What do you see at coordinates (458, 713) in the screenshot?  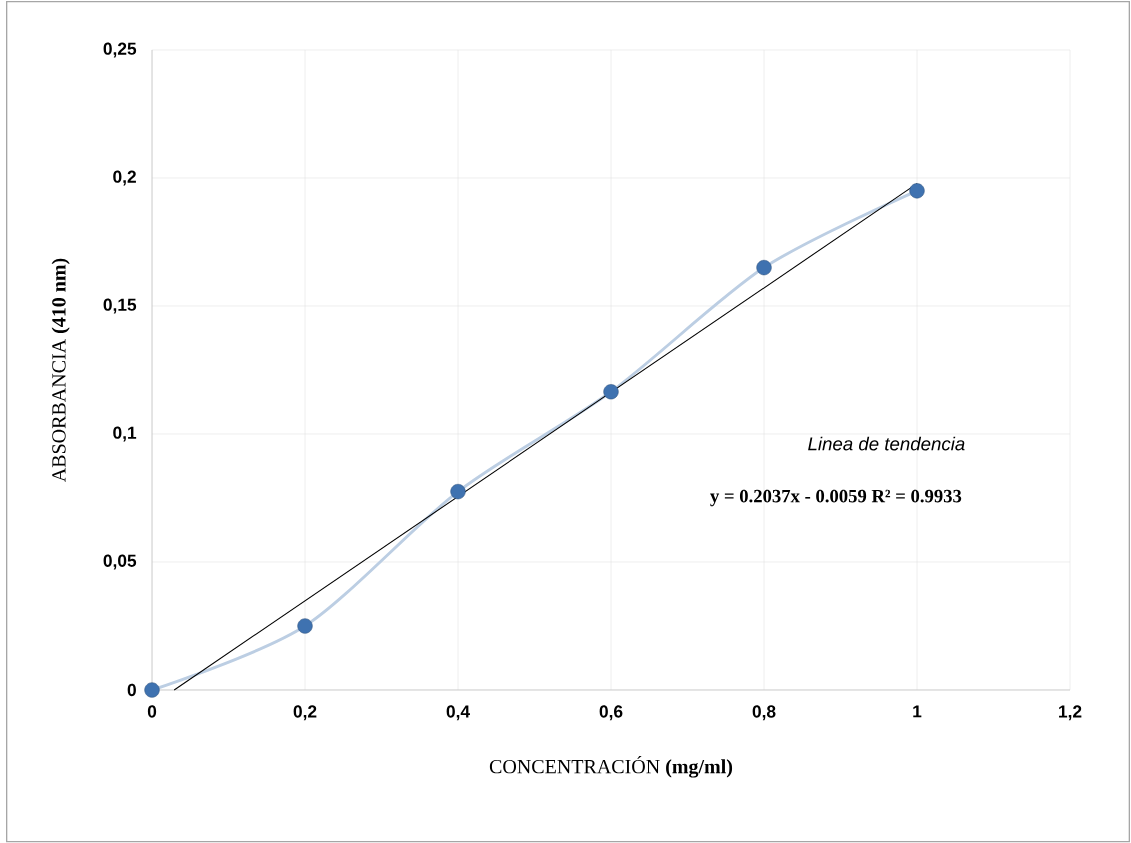 I see `x-tick-label: 0,4` at bounding box center [458, 713].